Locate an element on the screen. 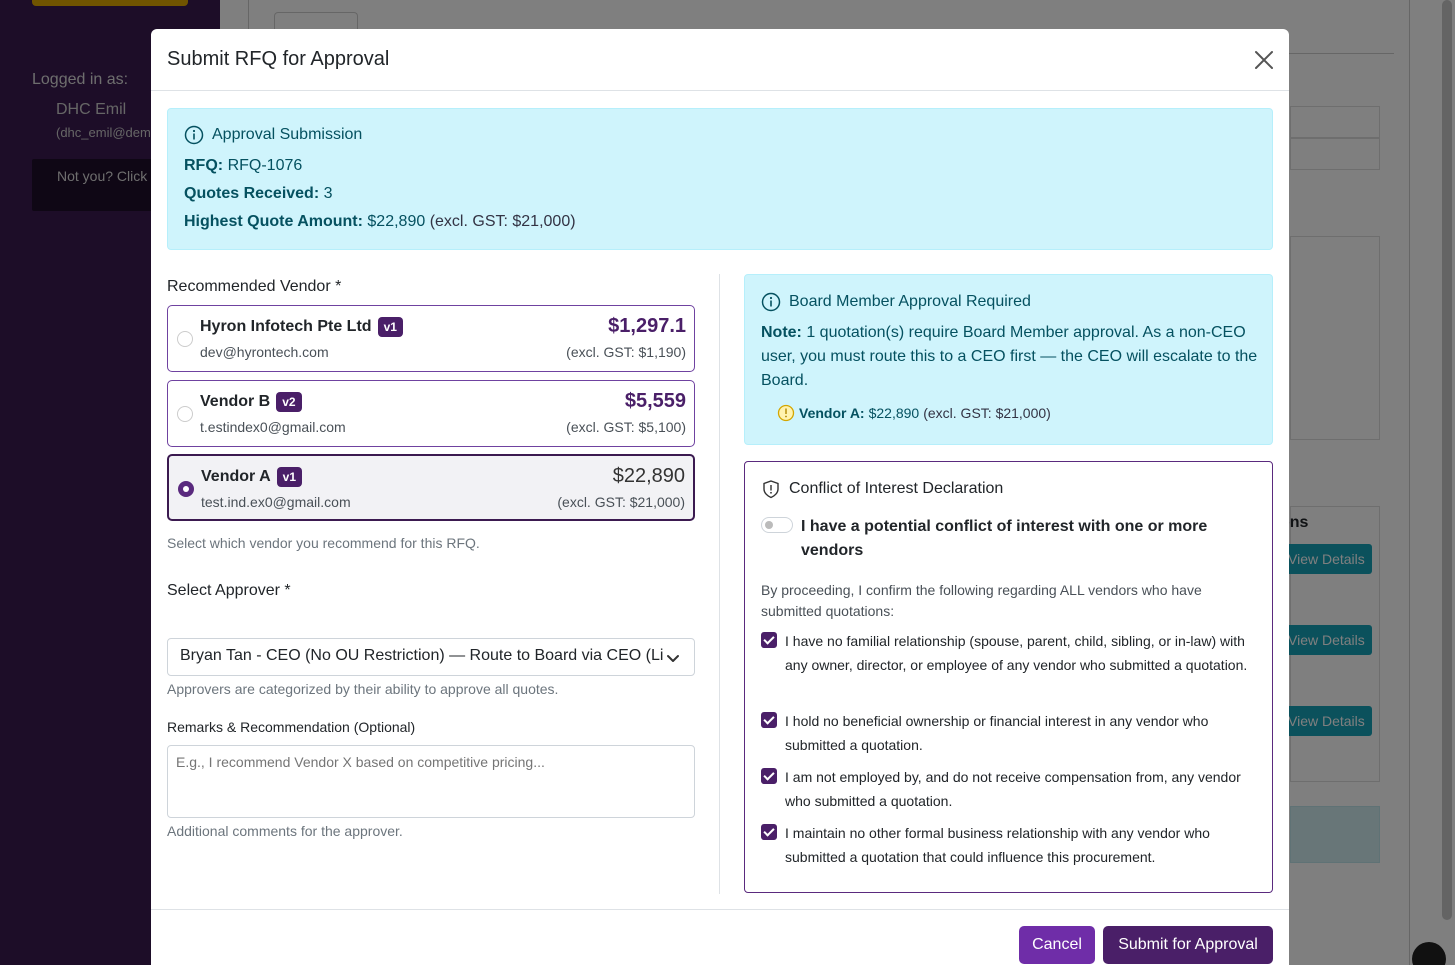 Image resolution: width=1455 pixels, height=965 pixels. vendor-name-row: Hyron Infotech Pte Ltd v1 is located at coordinates (301, 327).